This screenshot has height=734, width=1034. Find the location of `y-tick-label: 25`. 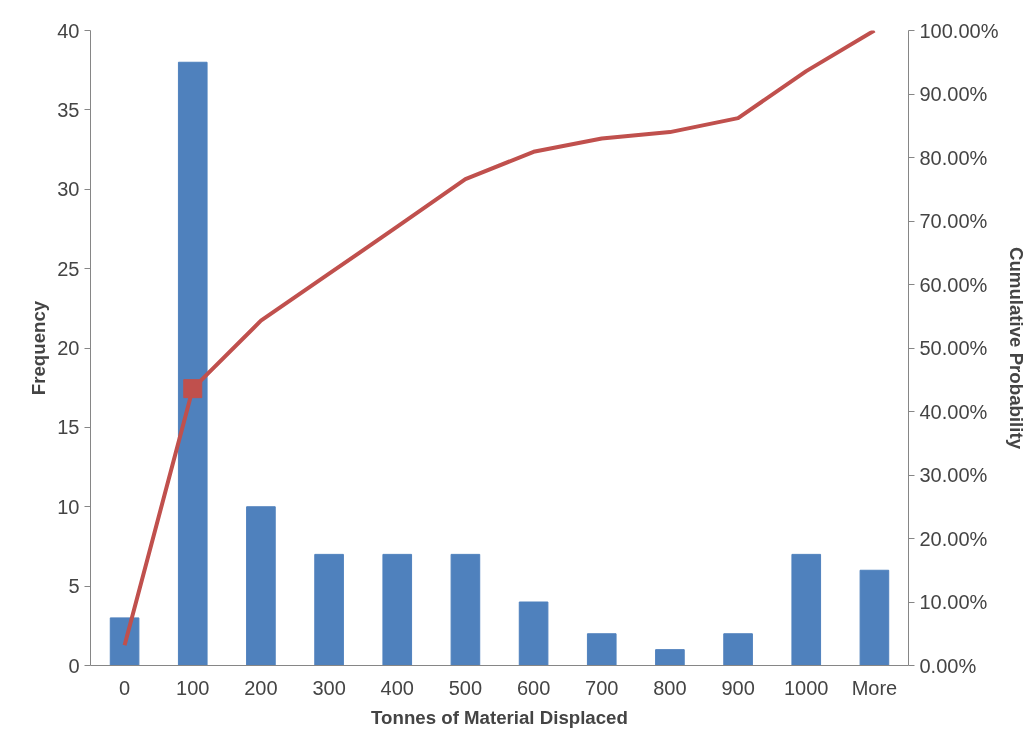

y-tick-label: 25 is located at coordinates (68, 268).